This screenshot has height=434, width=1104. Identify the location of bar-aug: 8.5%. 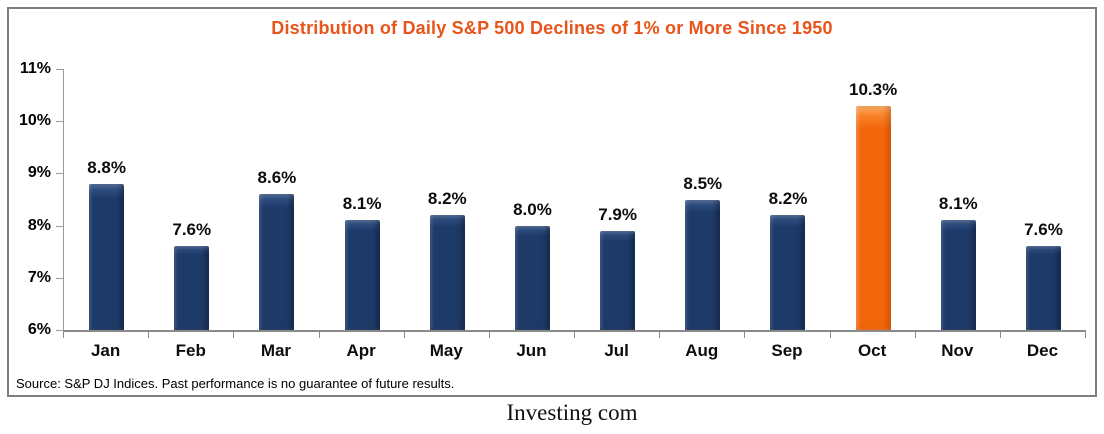
(702, 252).